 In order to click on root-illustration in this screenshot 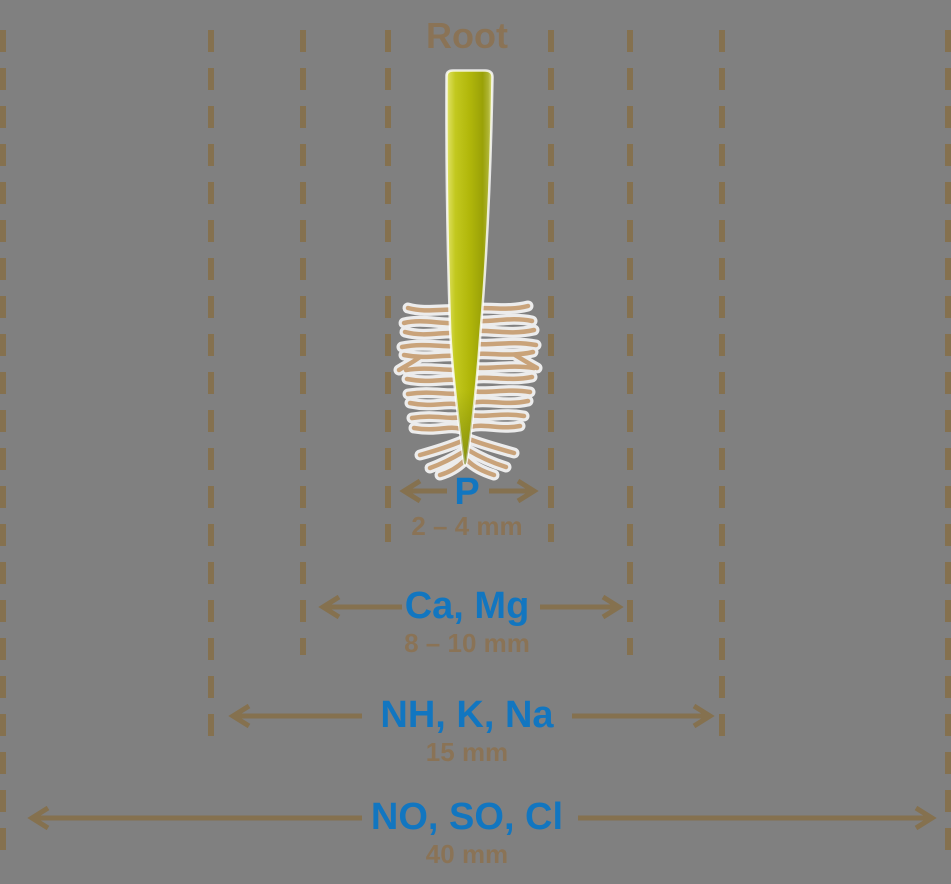, I will do `click(469, 267)`.